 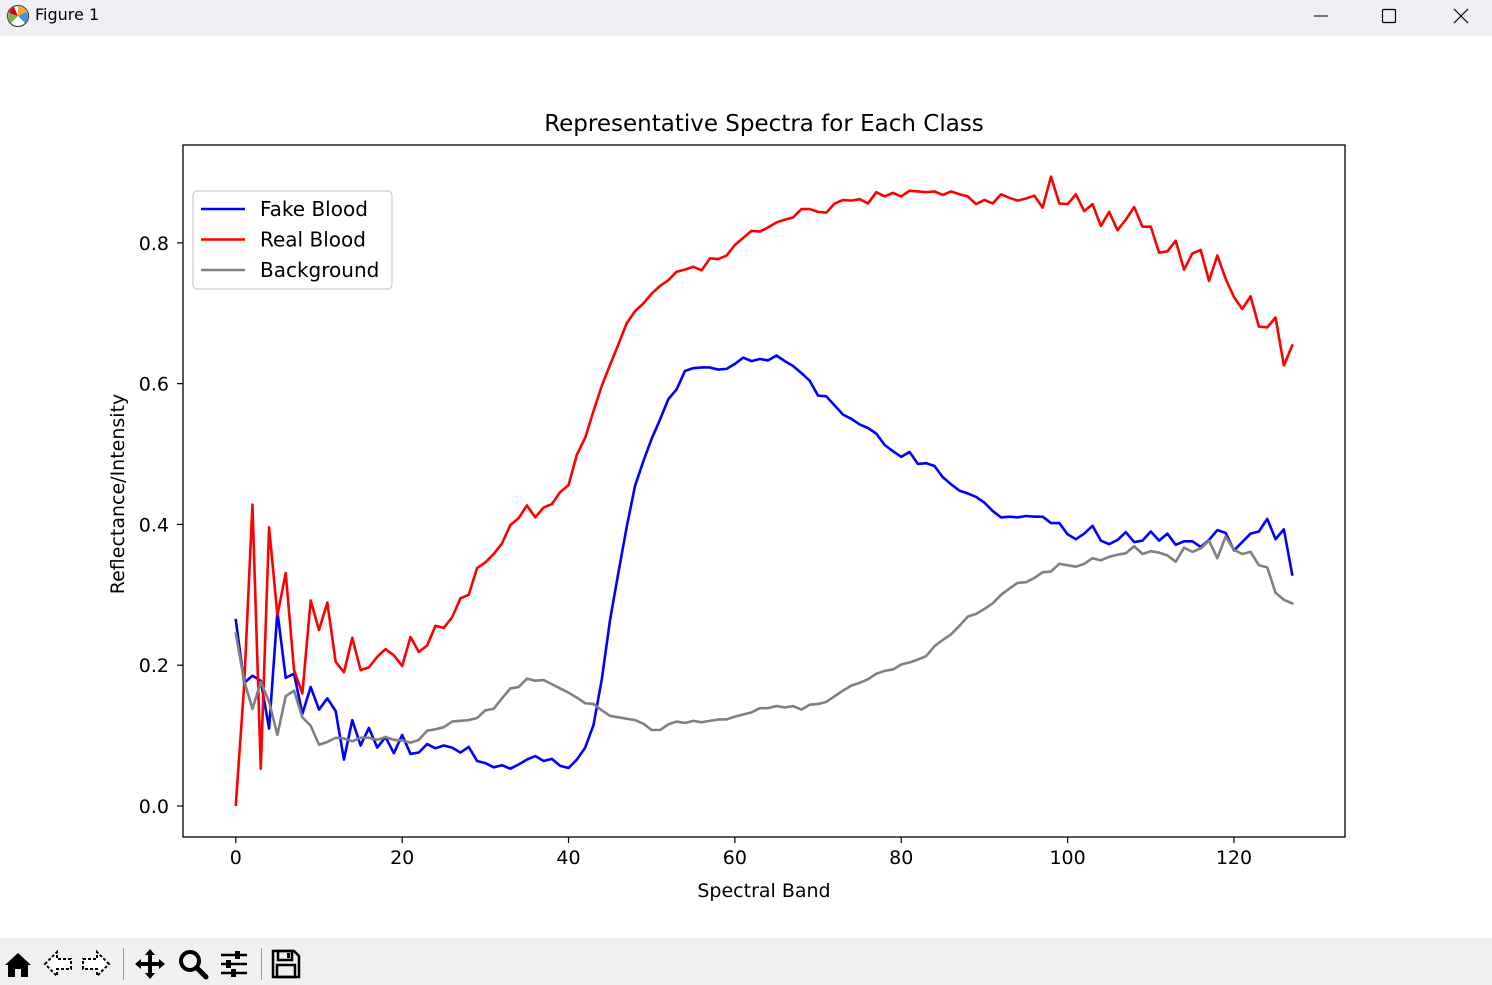 I want to click on legend-label: Real Blood, so click(x=313, y=240).